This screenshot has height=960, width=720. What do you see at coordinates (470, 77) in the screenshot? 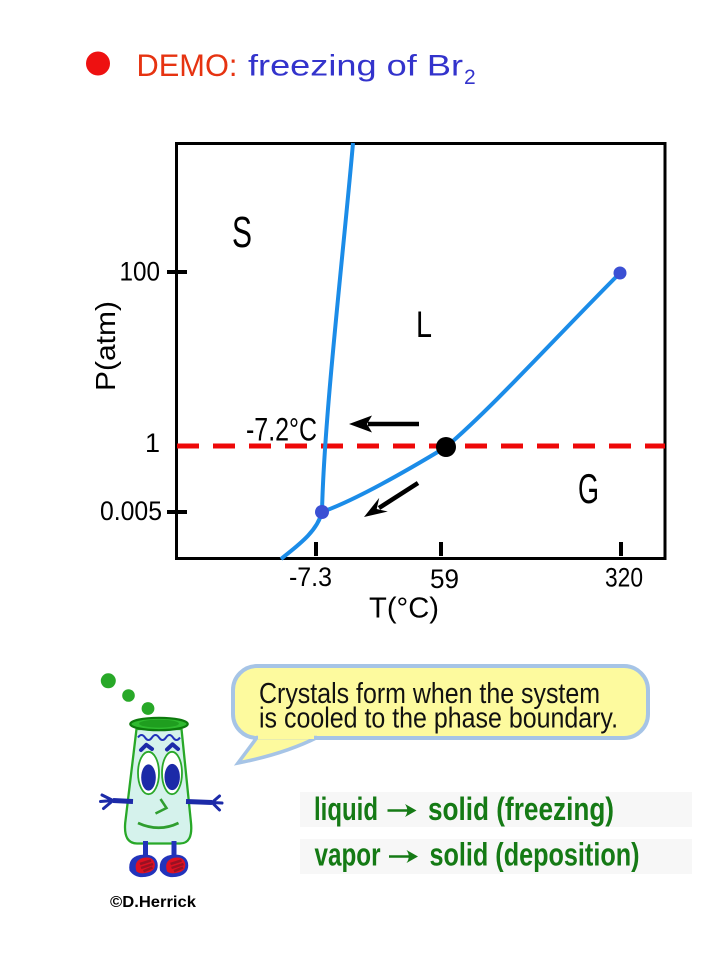
I see `svg-text: 2` at bounding box center [470, 77].